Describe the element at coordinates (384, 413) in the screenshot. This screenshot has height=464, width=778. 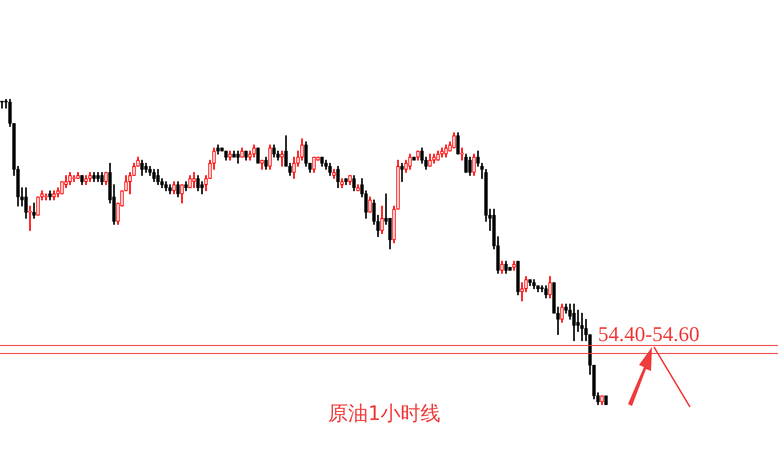
I see `annotation: 原油1小时线` at that location.